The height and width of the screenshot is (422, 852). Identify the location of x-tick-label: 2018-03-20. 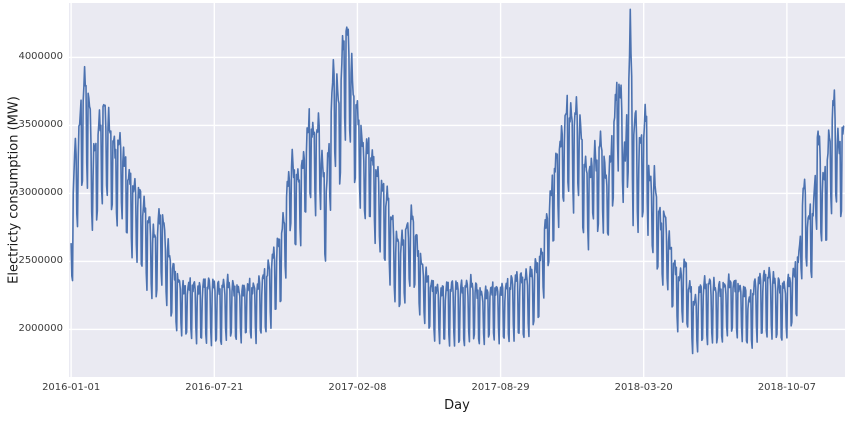
(643, 387).